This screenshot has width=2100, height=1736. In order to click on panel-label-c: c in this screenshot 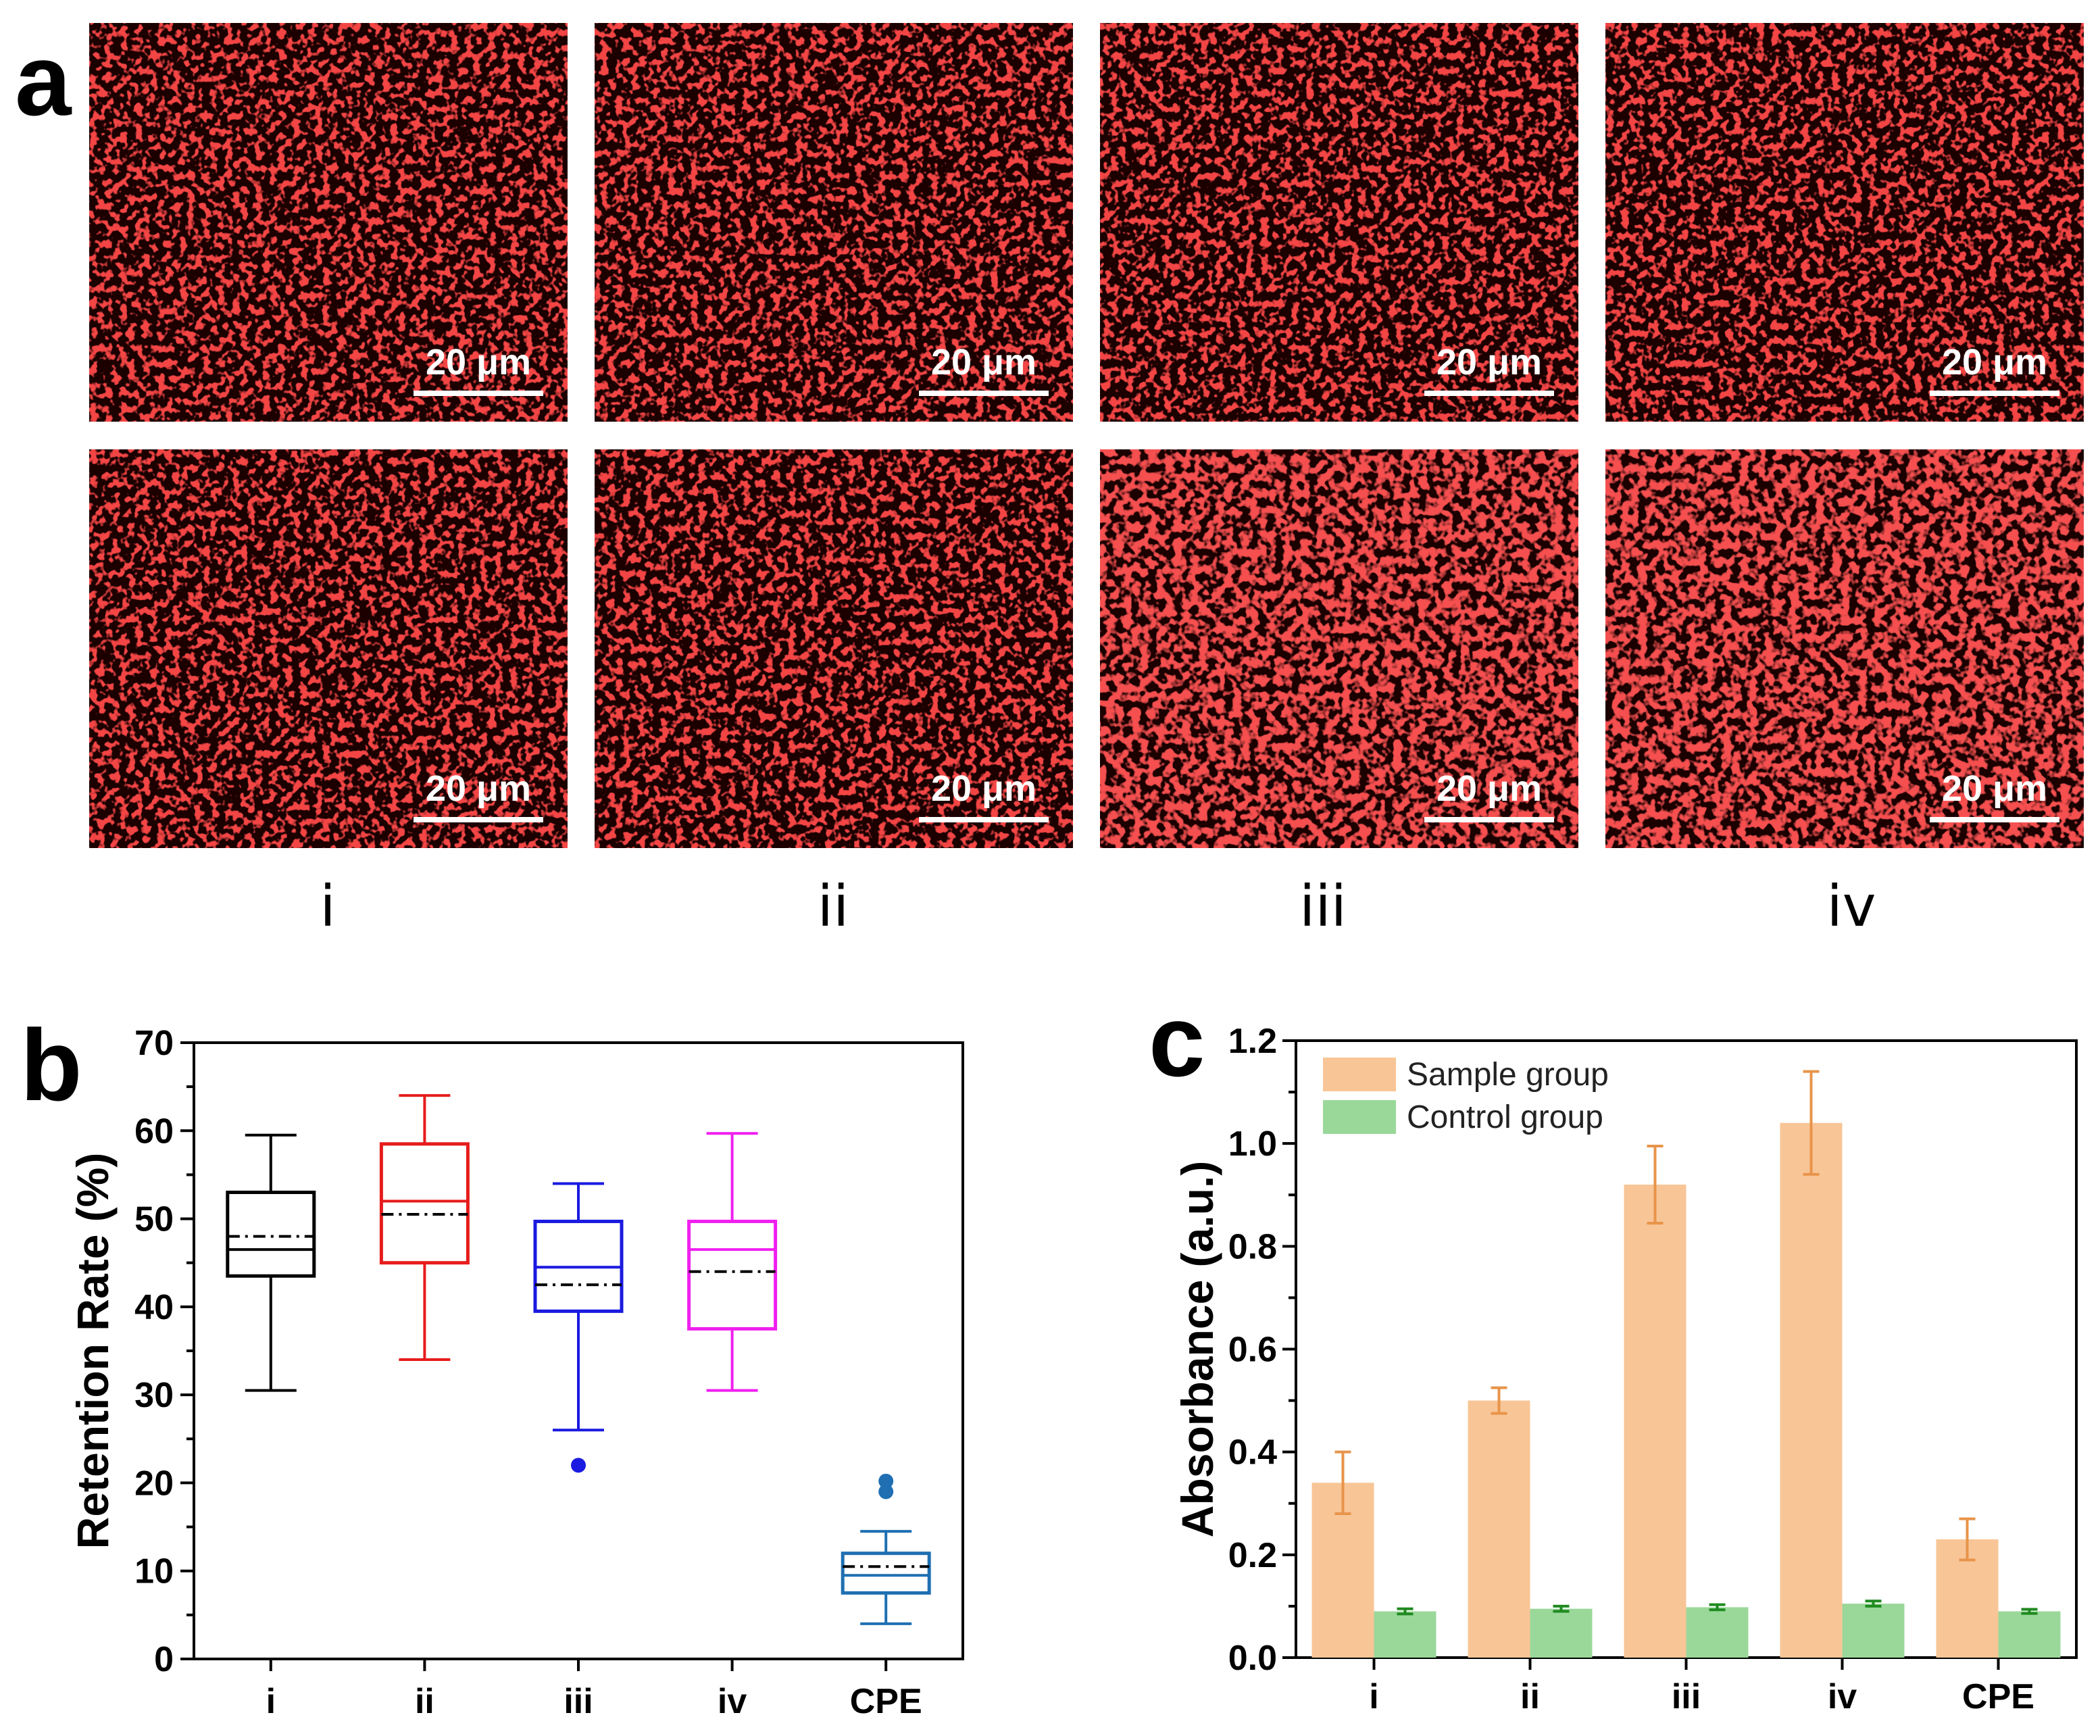, I will do `click(1177, 1040)`.